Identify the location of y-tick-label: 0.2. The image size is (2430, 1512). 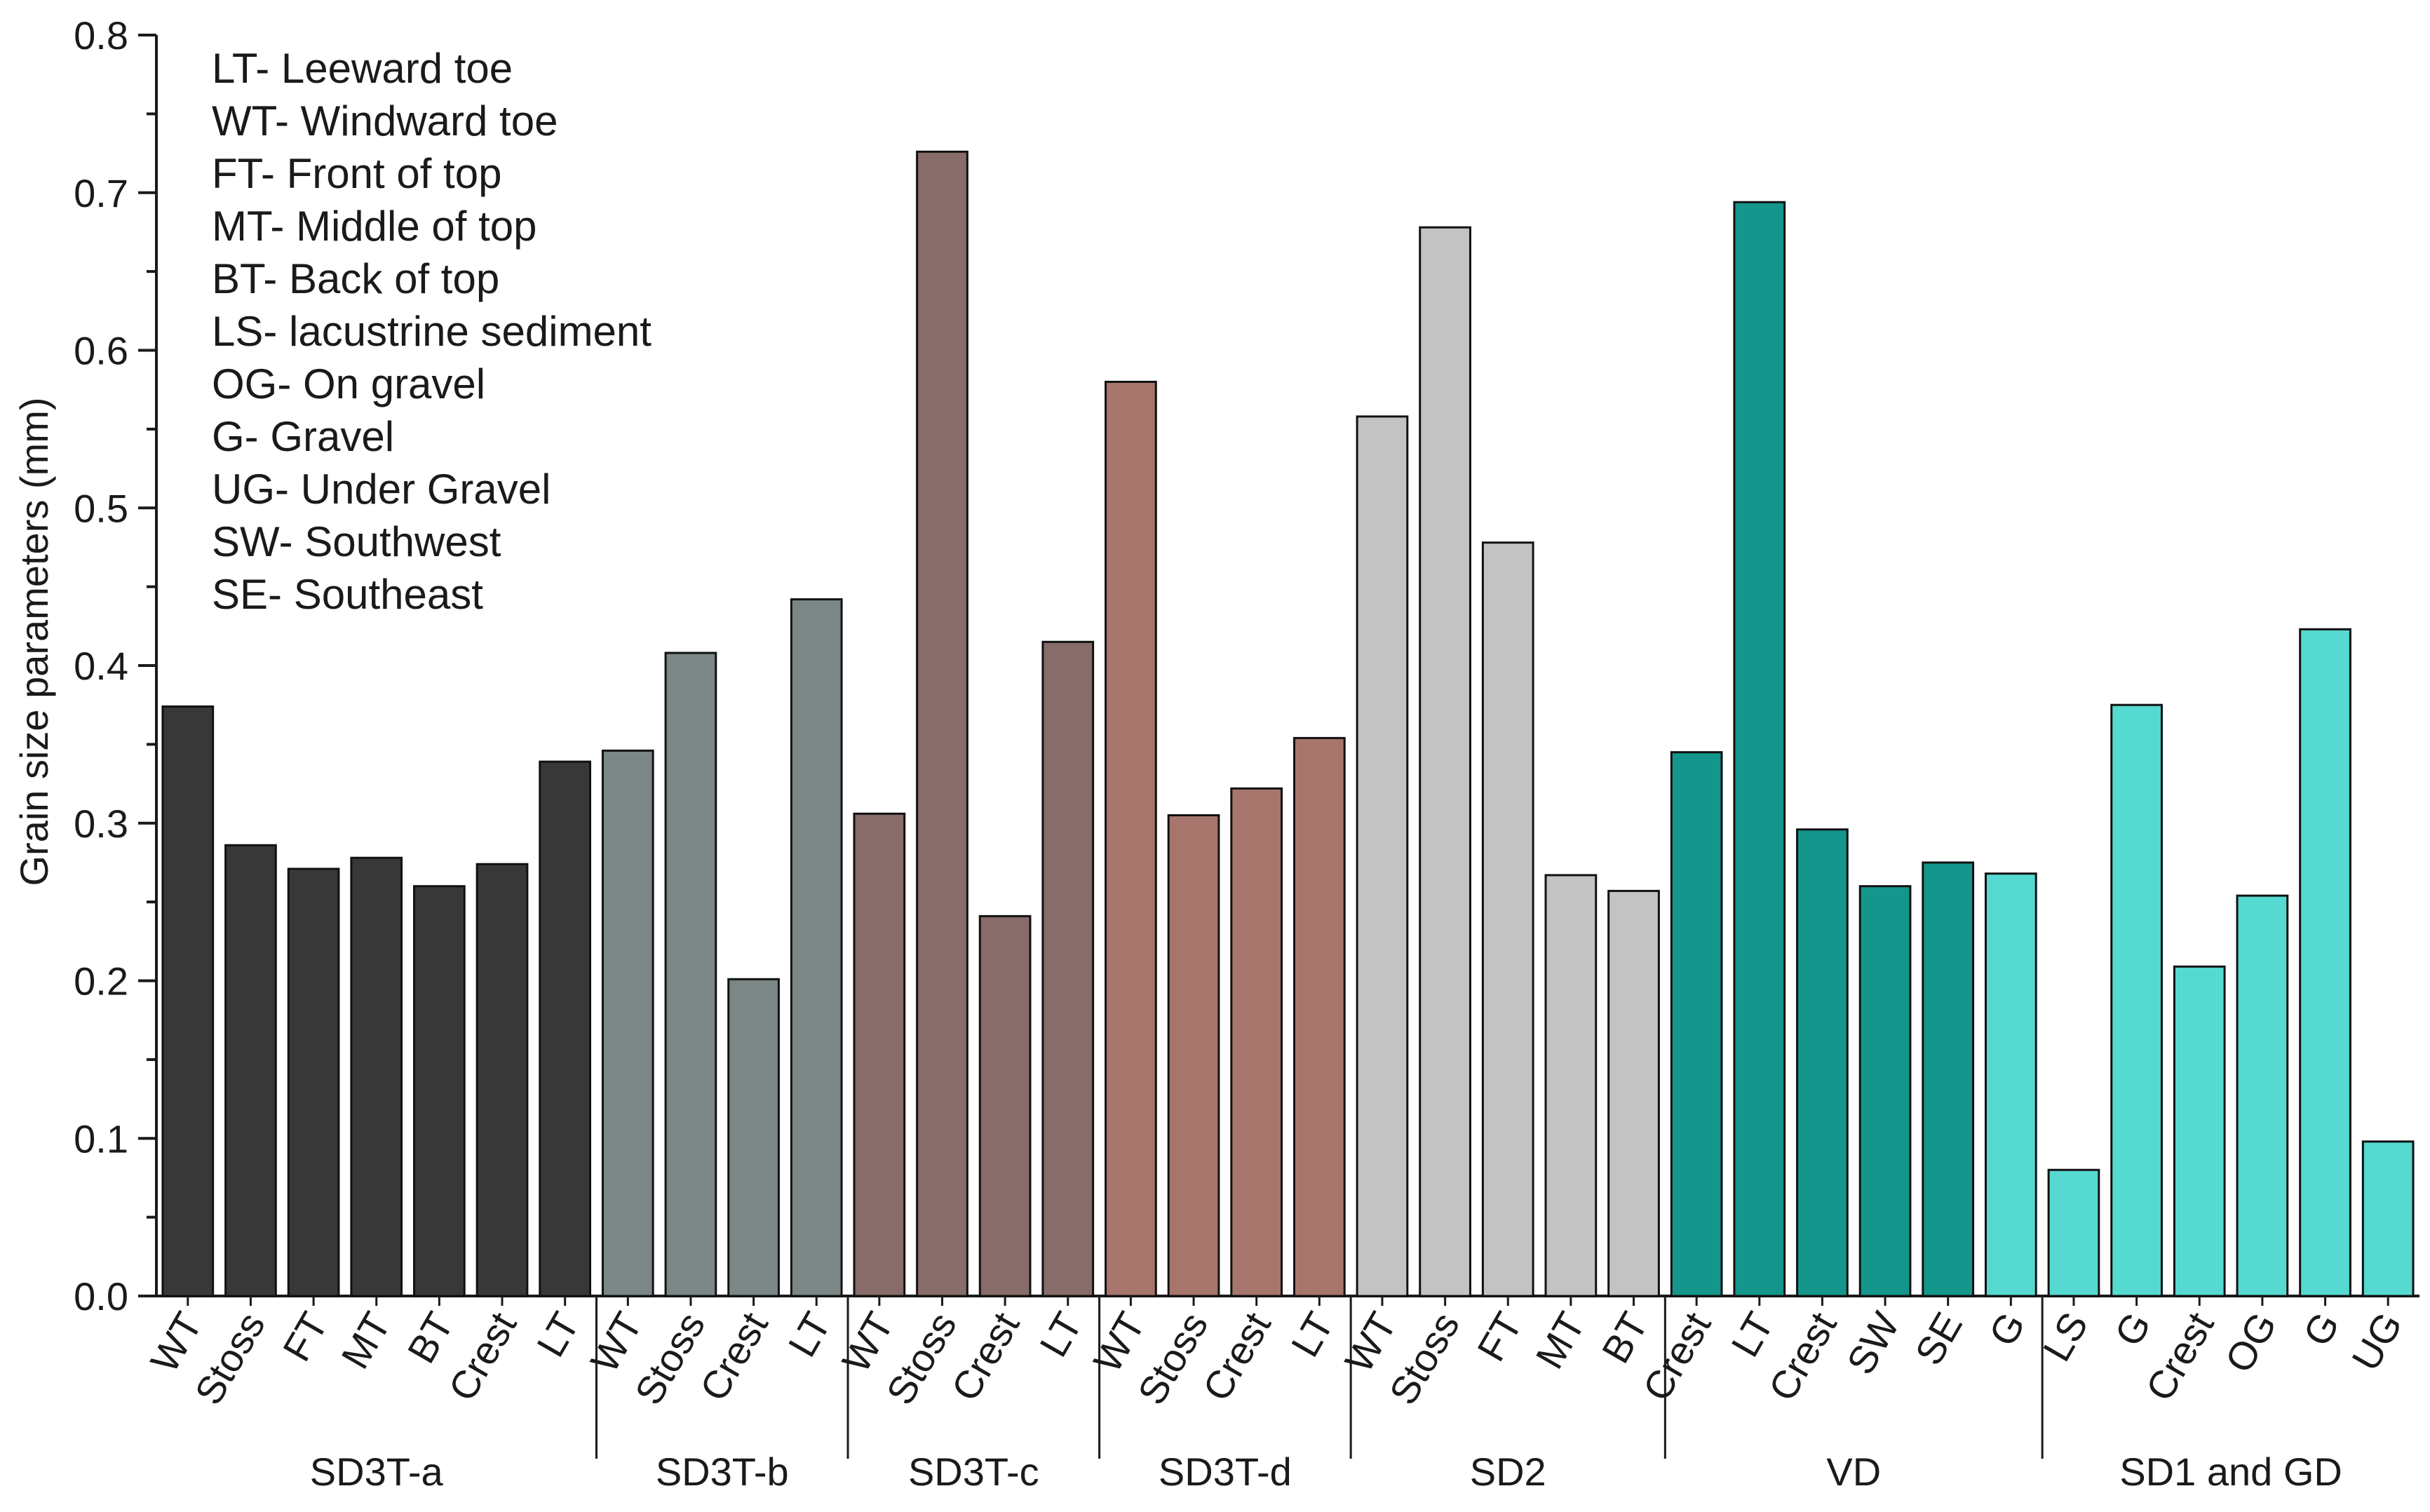
(101, 981).